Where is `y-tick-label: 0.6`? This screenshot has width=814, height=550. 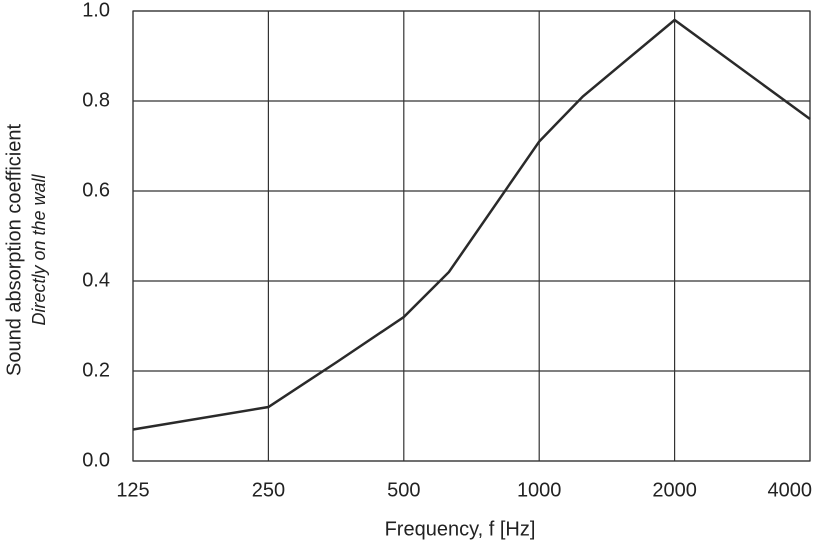 y-tick-label: 0.6 is located at coordinates (96, 190).